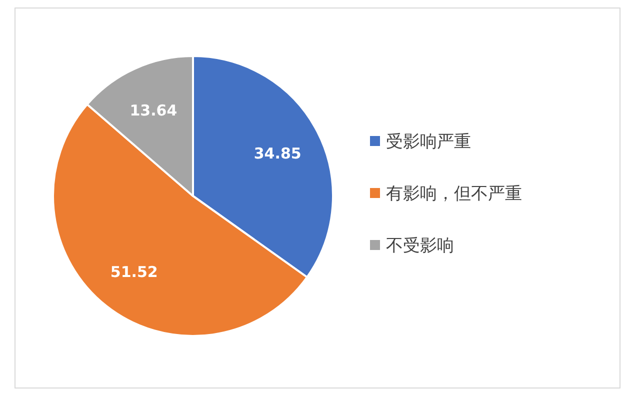 This screenshot has height=397, width=628. Describe the element at coordinates (278, 153) in the screenshot. I see `data-label: 34.85` at that location.